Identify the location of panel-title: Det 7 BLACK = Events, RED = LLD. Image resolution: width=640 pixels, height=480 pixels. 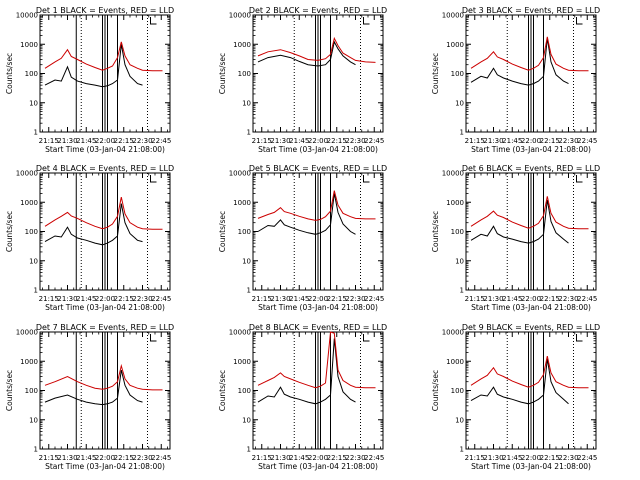
(105, 327).